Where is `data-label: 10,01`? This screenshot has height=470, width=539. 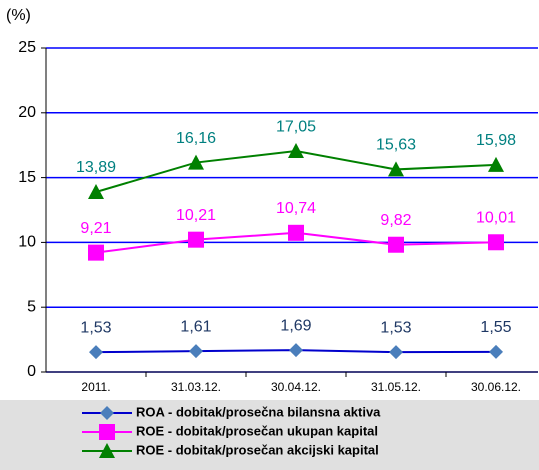 data-label: 10,01 is located at coordinates (496, 217).